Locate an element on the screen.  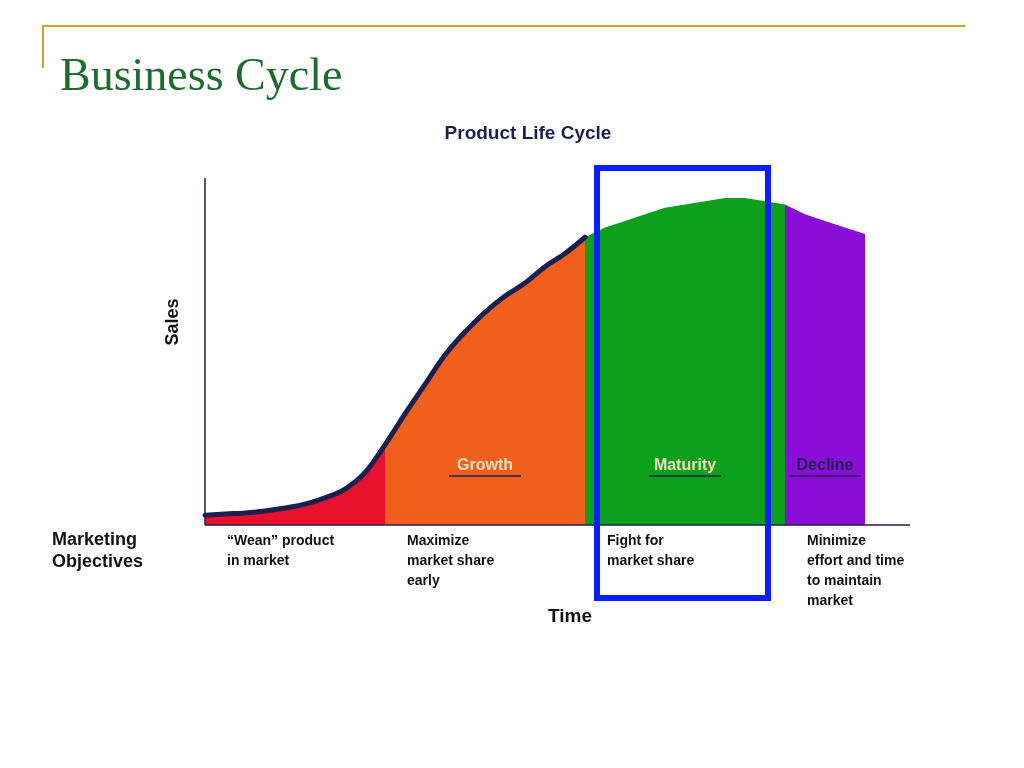
text: Fight for market share is located at coordinates (651, 550).